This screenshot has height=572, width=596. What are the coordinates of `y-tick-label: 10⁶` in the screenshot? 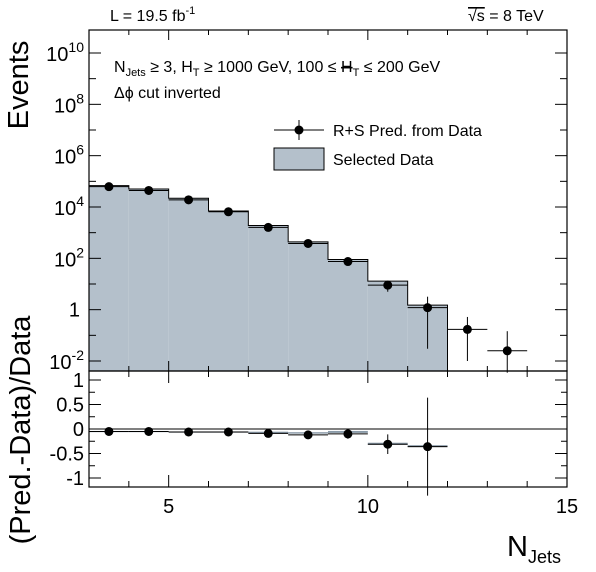 It's located at (69, 155).